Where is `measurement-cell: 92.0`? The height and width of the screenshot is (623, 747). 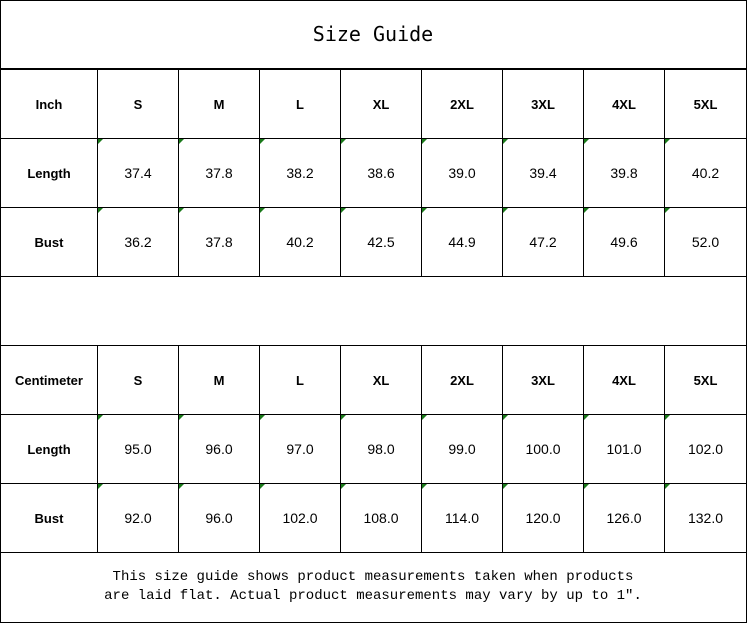 measurement-cell: 92.0 is located at coordinates (138, 518).